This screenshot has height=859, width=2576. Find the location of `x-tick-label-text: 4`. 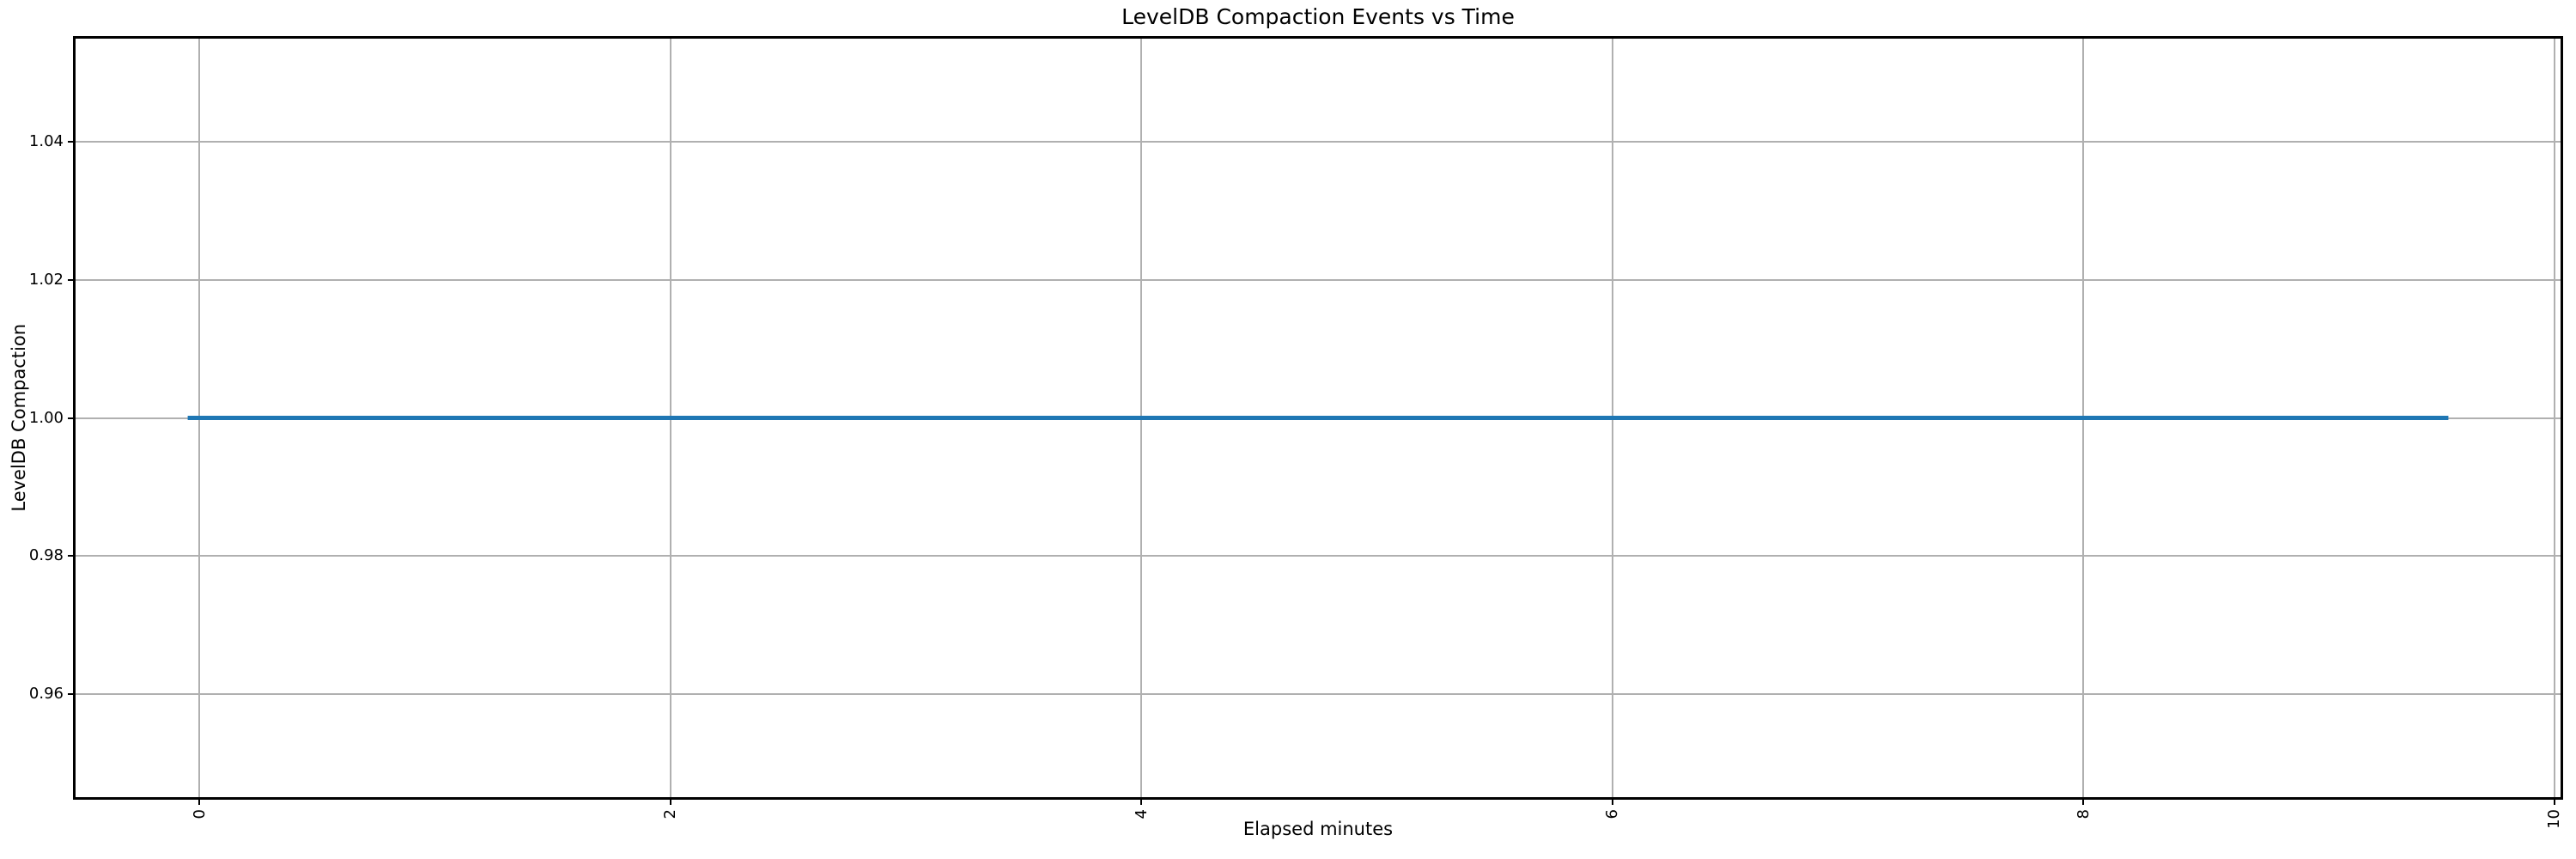

x-tick-label-text: 4 is located at coordinates (1141, 814).